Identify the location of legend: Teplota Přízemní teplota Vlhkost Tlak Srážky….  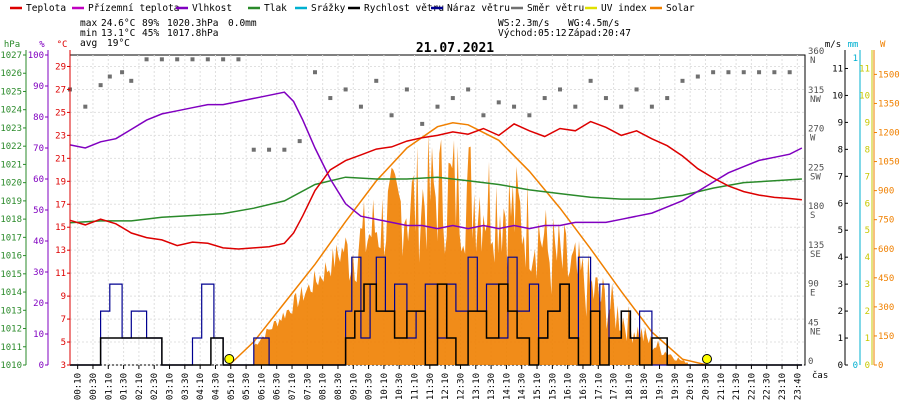
(352, 8).